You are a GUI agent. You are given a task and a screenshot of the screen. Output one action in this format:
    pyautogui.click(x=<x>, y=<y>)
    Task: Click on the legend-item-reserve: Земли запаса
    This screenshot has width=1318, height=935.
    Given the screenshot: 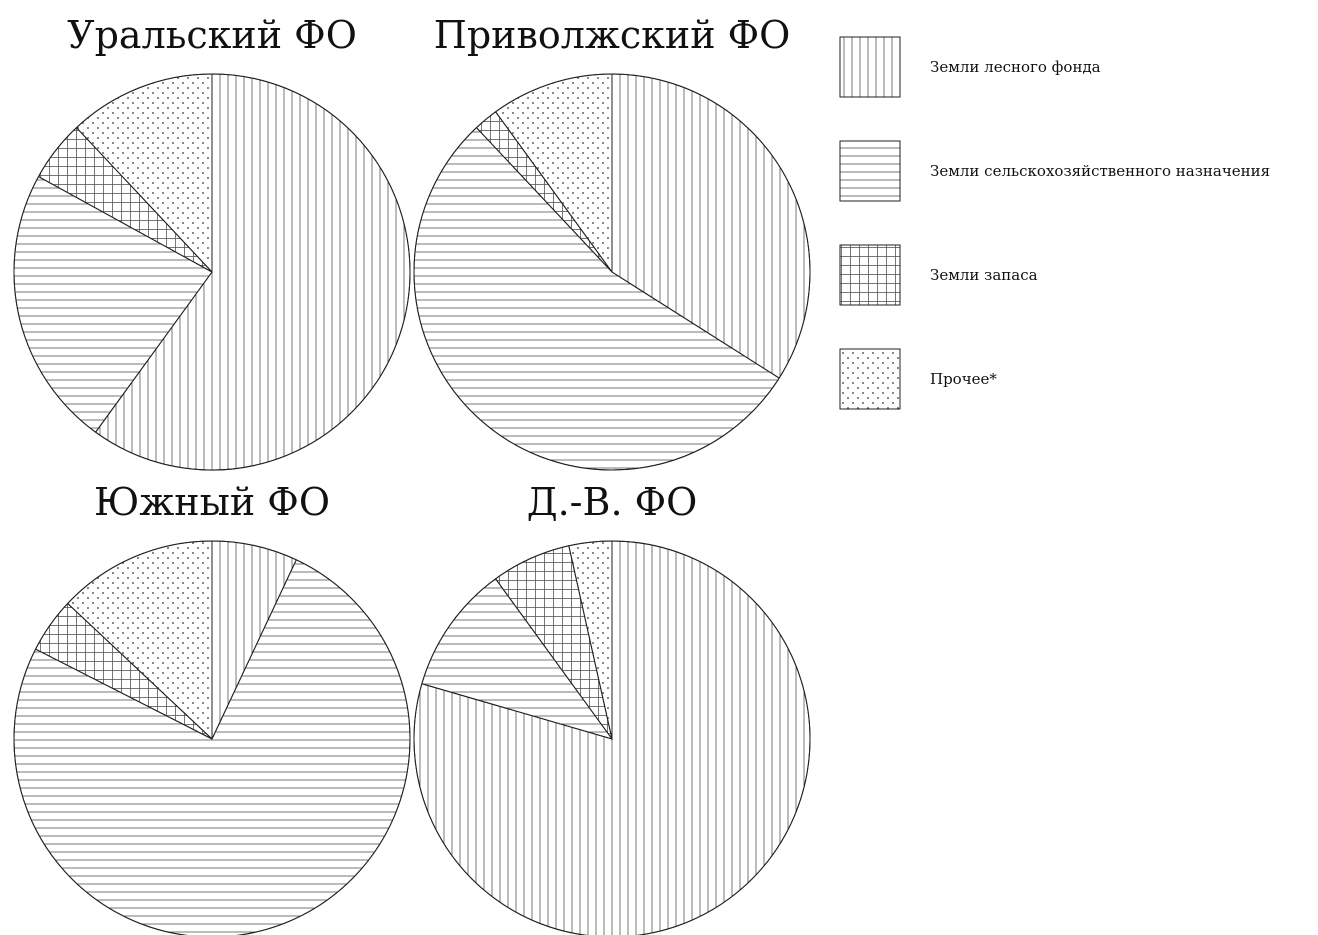 What is the action you would take?
    pyautogui.click(x=938, y=275)
    